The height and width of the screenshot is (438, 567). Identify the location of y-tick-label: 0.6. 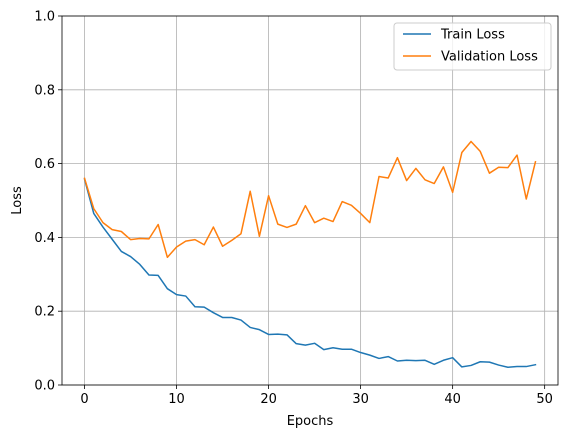
(44, 164).